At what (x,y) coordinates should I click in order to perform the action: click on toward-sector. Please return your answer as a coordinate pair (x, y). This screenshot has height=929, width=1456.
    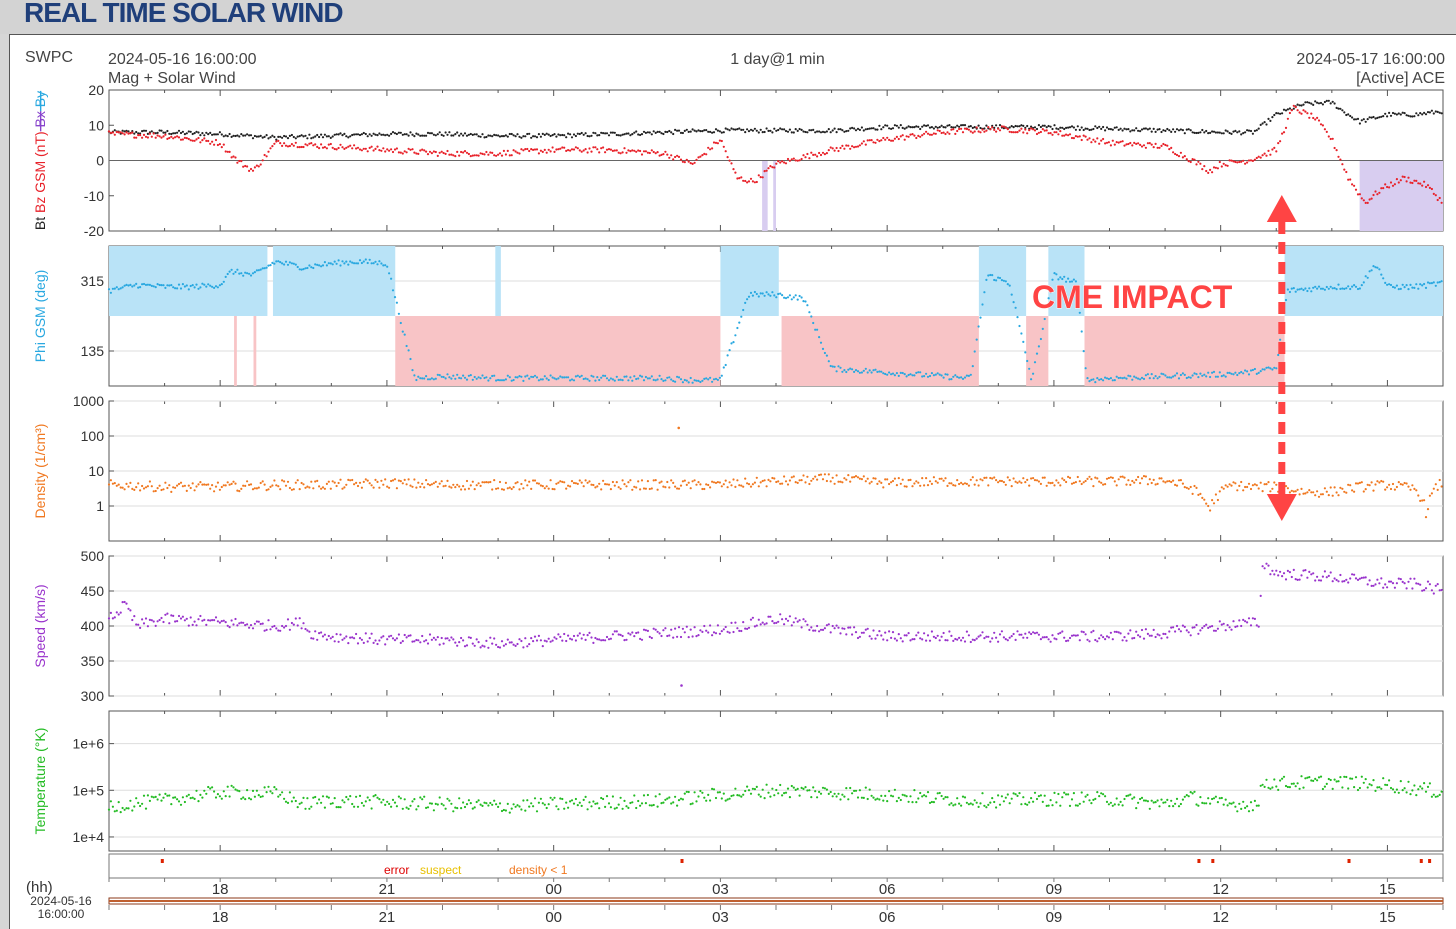
    Looking at the image, I should click on (558, 351).